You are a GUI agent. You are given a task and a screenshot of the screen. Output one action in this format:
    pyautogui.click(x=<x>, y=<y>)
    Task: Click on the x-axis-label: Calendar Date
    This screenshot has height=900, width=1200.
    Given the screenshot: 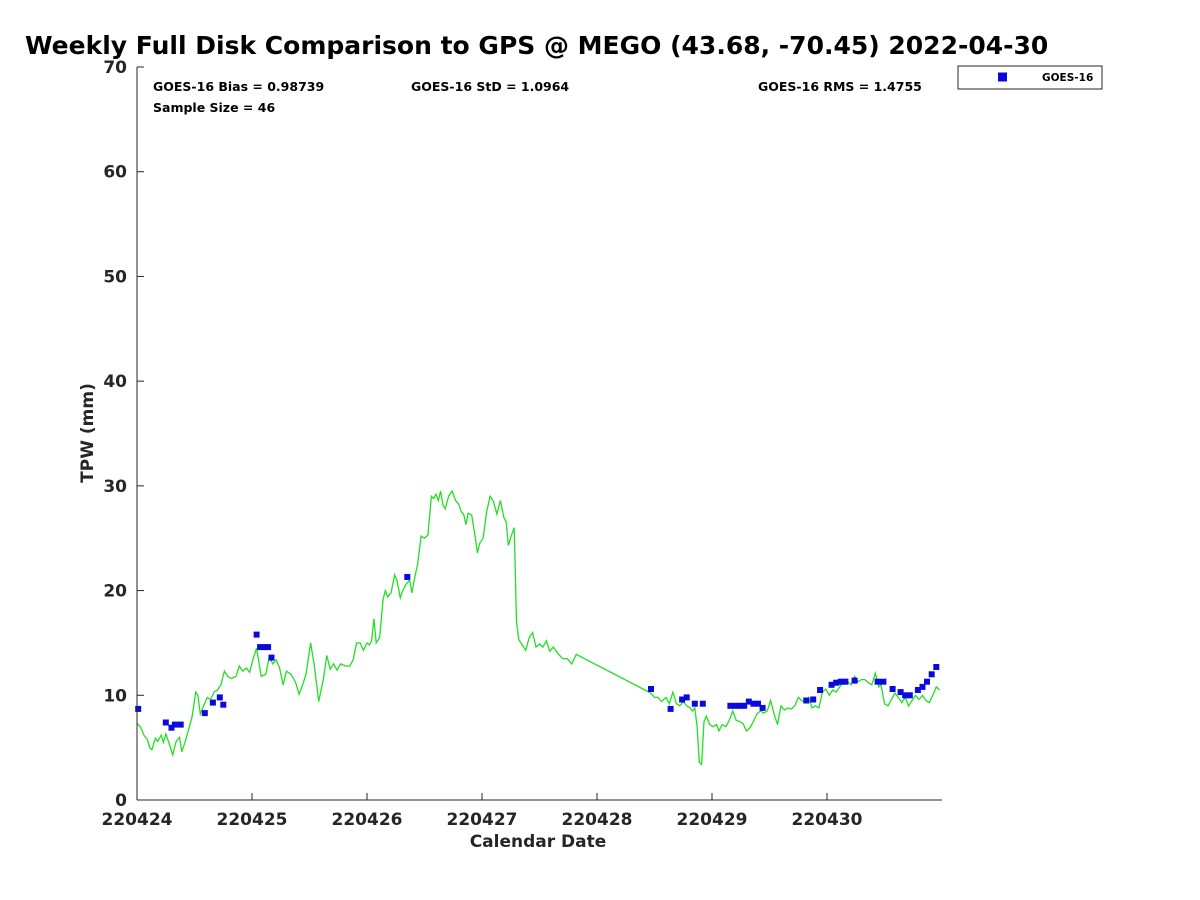 What is the action you would take?
    pyautogui.click(x=538, y=842)
    